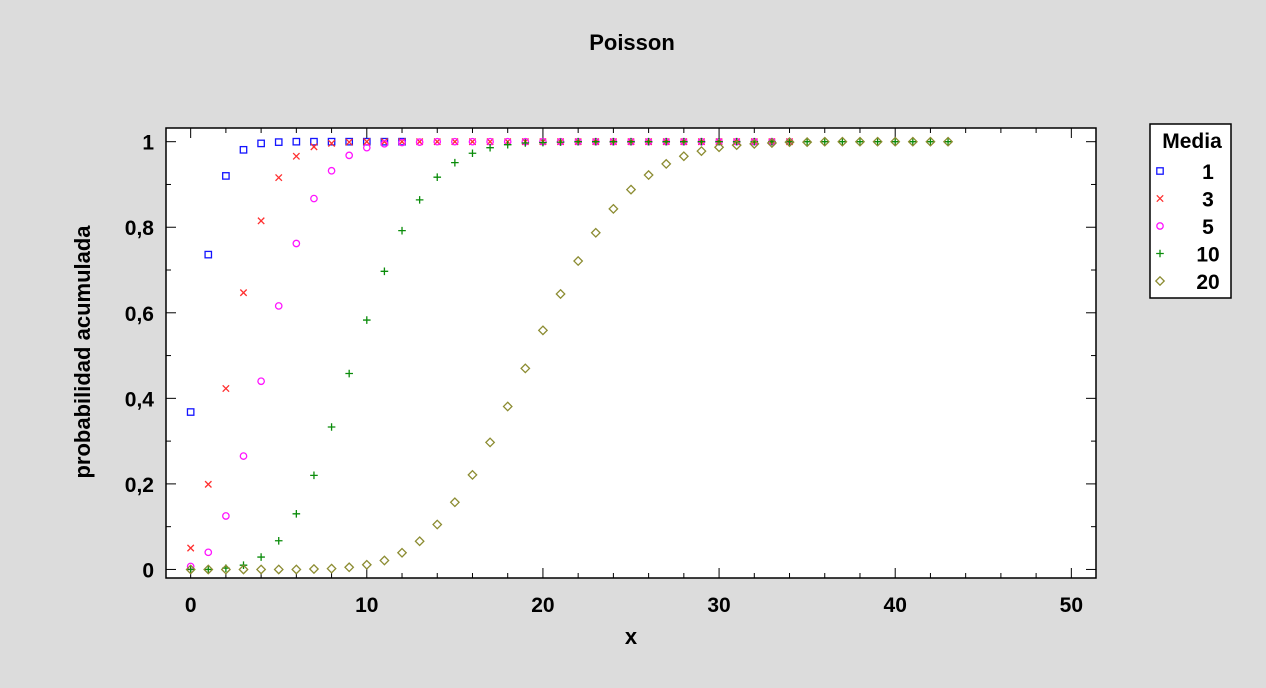  What do you see at coordinates (1185, 172) in the screenshot?
I see `legend-item: 1` at bounding box center [1185, 172].